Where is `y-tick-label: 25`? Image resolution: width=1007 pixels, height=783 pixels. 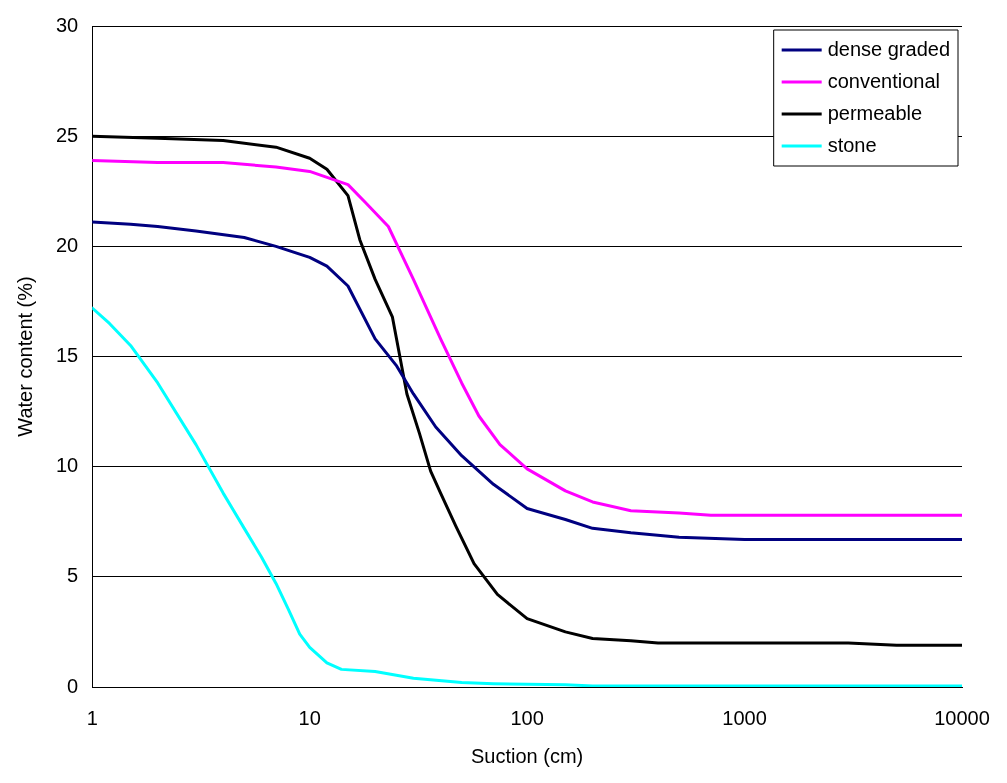 y-tick-label: 25 is located at coordinates (67, 134).